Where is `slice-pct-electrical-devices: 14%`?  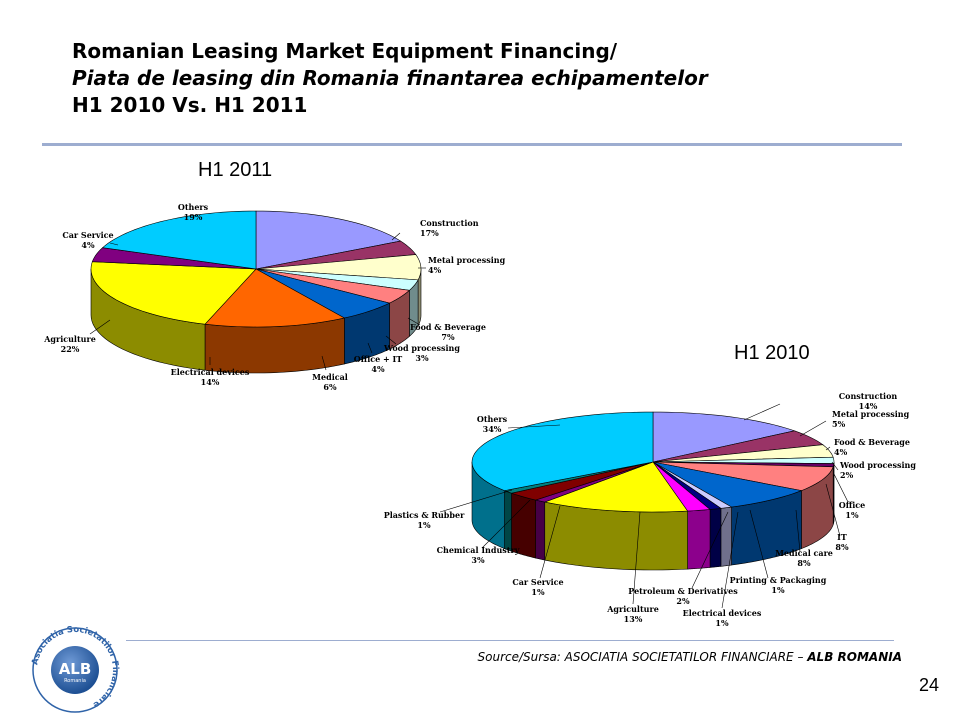
slice-pct-electrical-devices: 14% is located at coordinates (210, 382).